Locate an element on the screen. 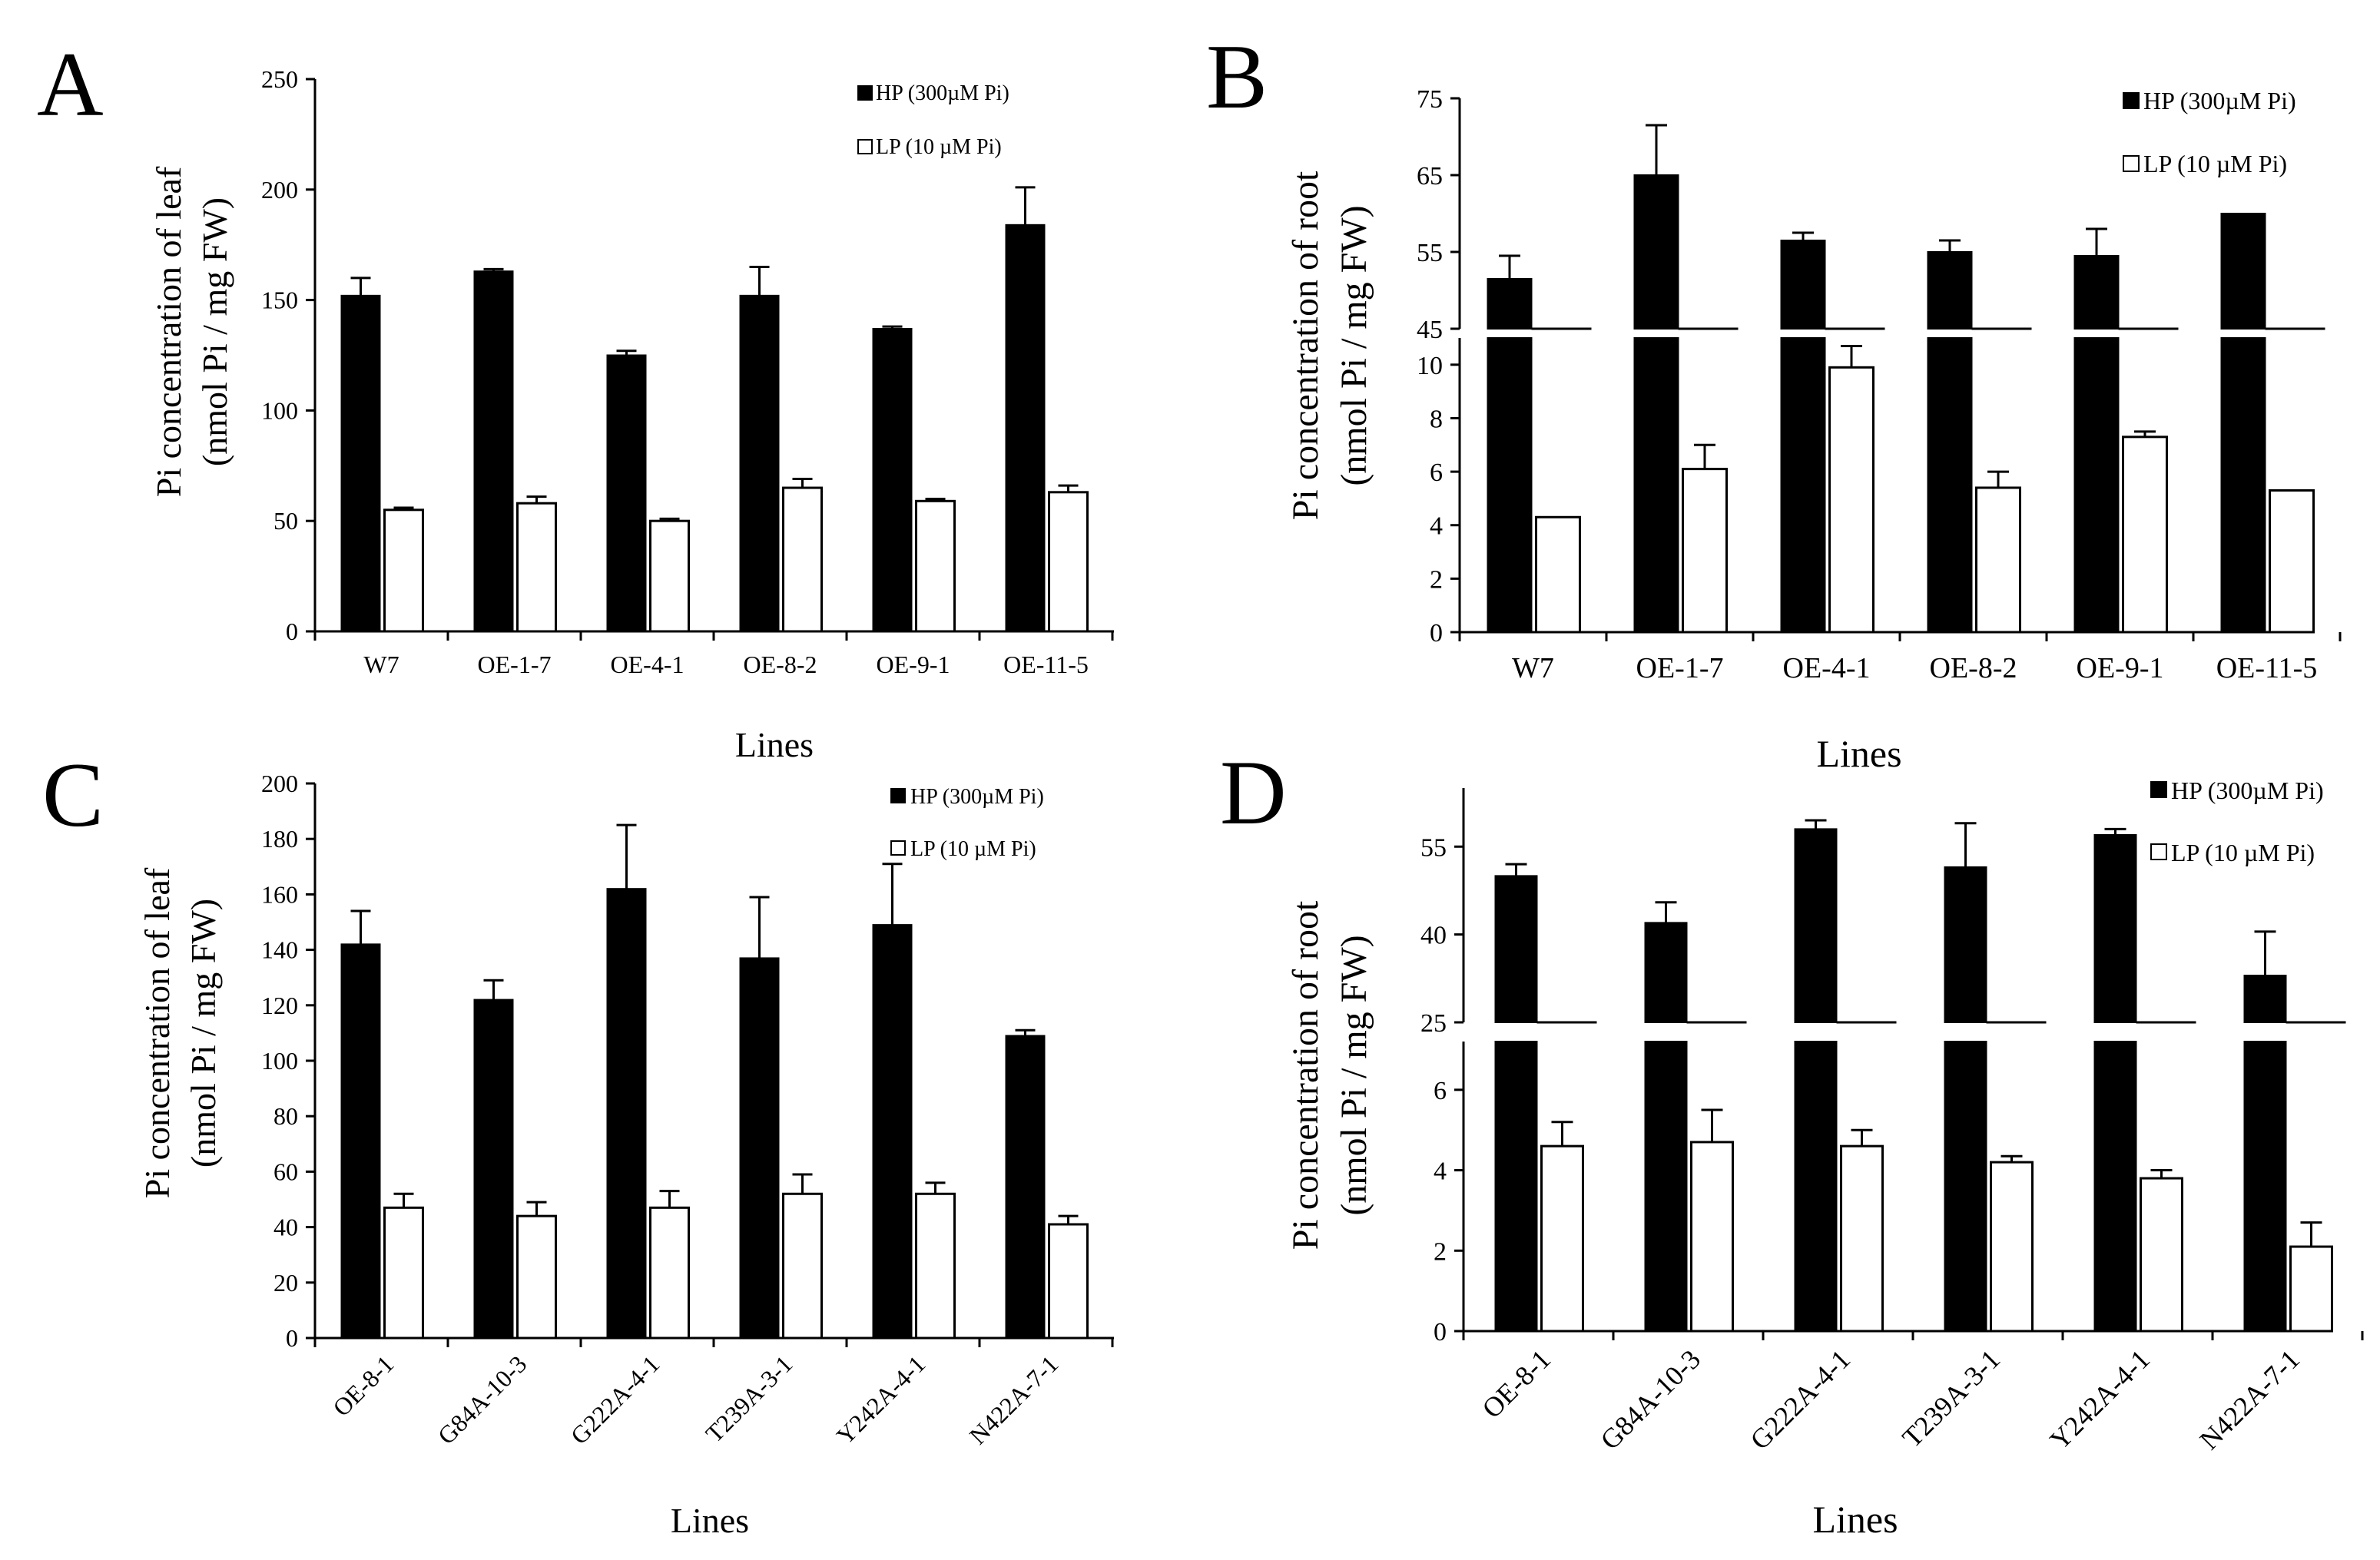  y-tick-label: 40 is located at coordinates (285, 1227).